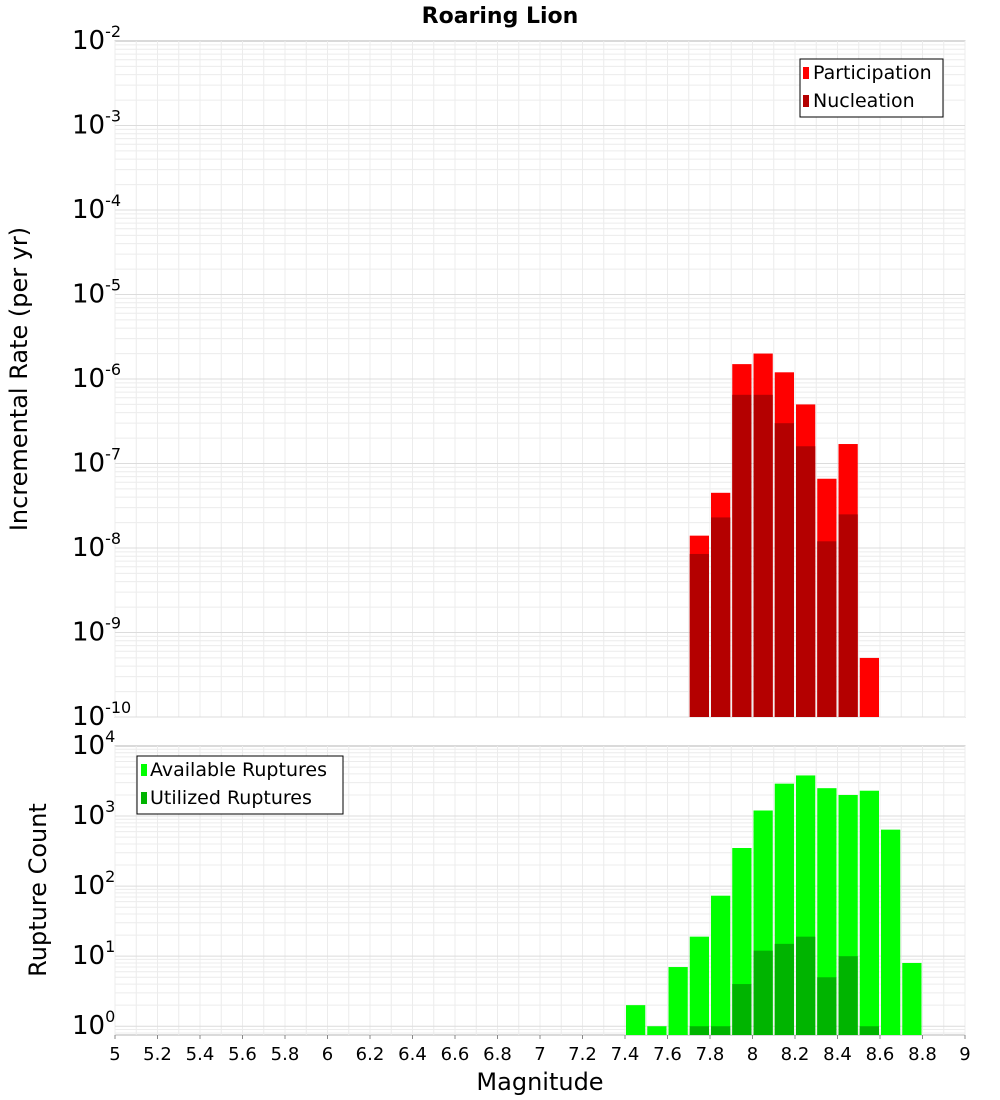 The width and height of the screenshot is (1000, 1100). Describe the element at coordinates (872, 73) in the screenshot. I see `legend-label-participation: Participation` at that location.